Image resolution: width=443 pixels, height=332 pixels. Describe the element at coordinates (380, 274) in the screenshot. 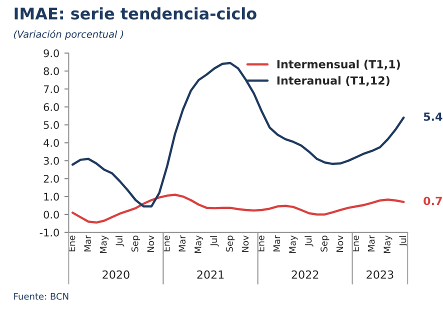

I see `text: 2023` at that location.